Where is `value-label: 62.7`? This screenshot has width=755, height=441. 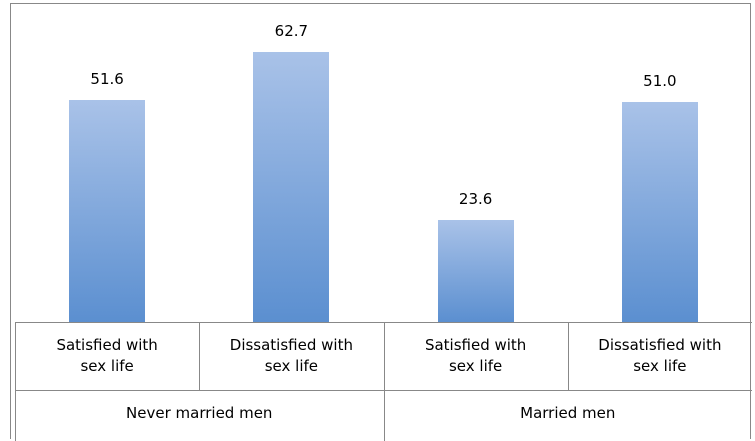 value-label: 62.7 is located at coordinates (291, 31).